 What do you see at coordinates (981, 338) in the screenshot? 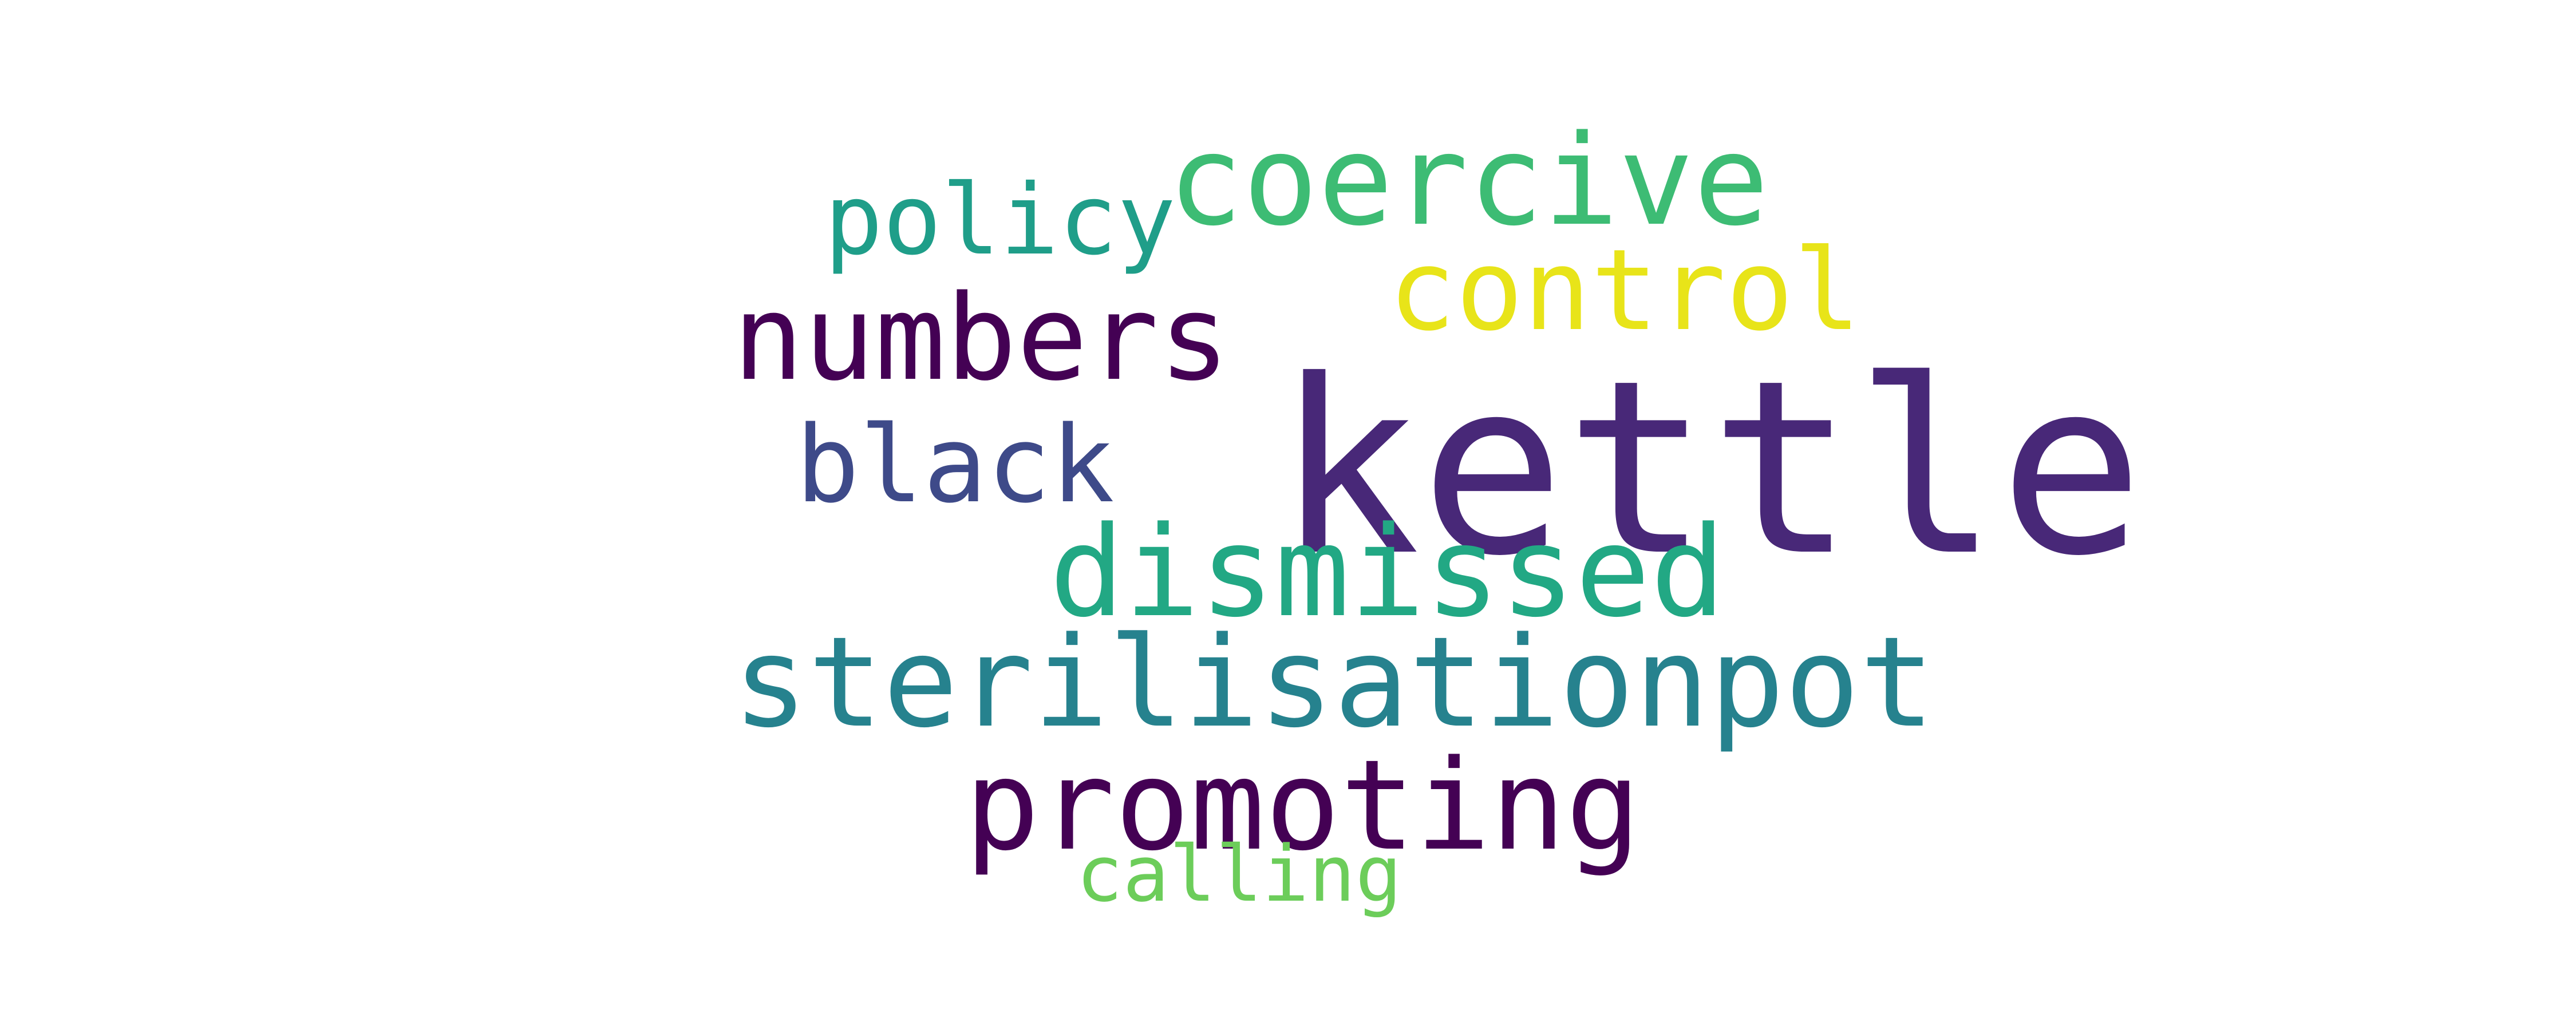
I see `word-numbers: numbers` at bounding box center [981, 338].